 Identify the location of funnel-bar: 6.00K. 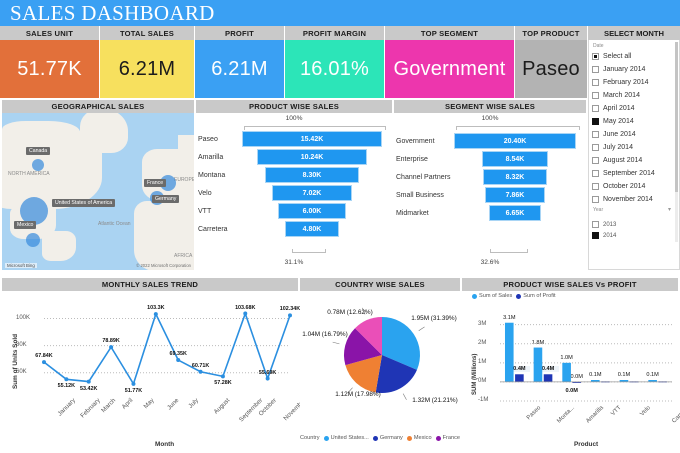
(312, 211).